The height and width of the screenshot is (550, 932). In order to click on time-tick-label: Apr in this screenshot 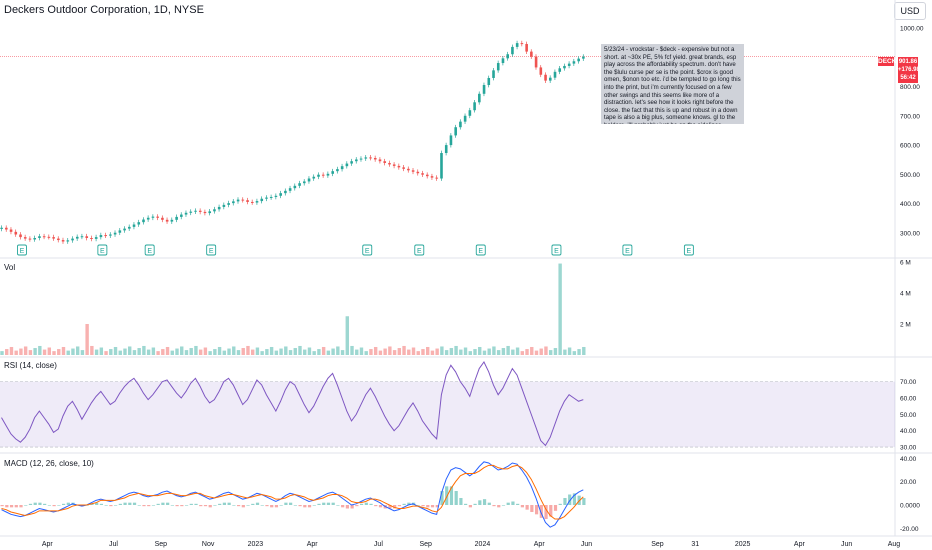, I will do `click(540, 544)`.